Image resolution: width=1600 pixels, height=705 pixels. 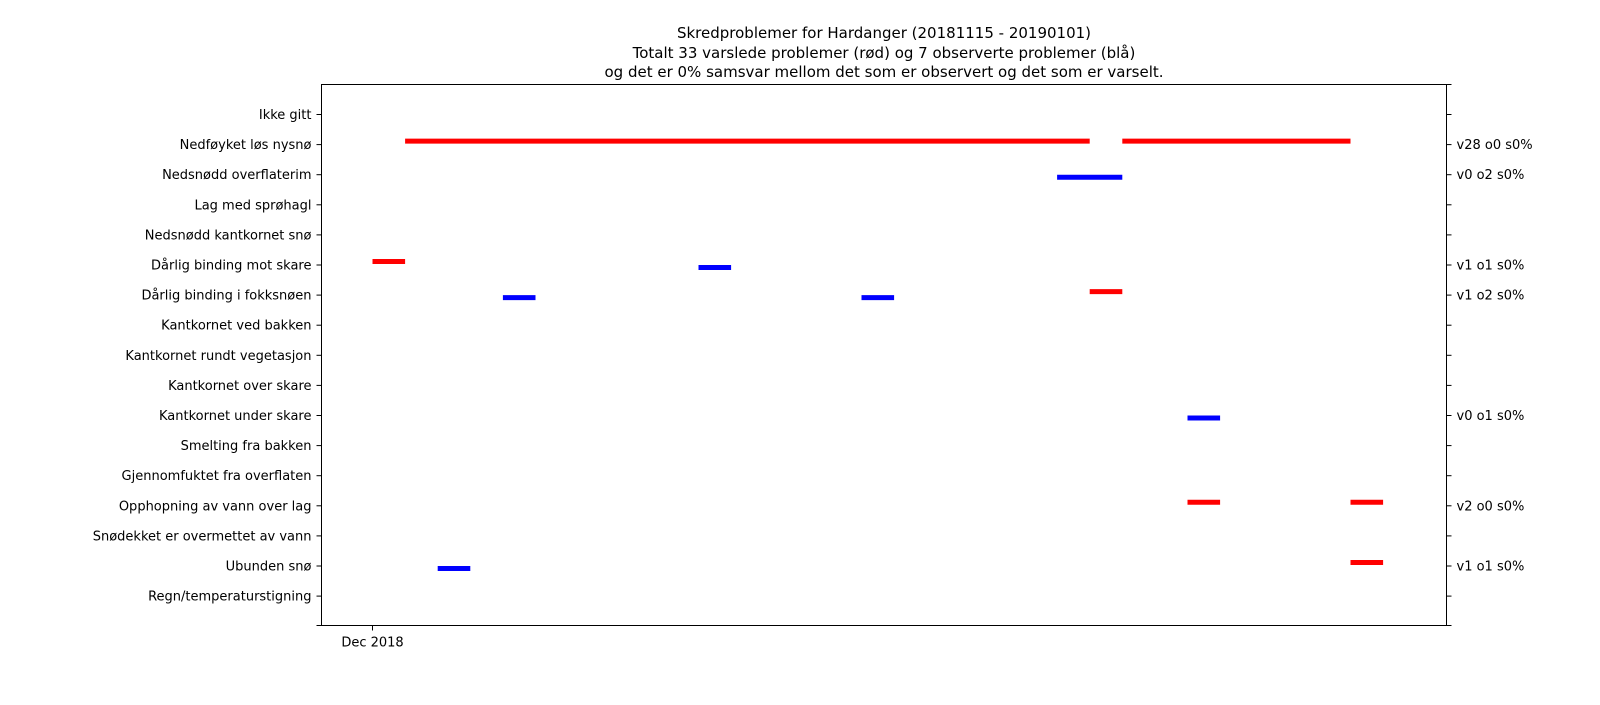 I want to click on y-tick-label: Dårlig binding i fokksnøen, so click(x=226, y=296).